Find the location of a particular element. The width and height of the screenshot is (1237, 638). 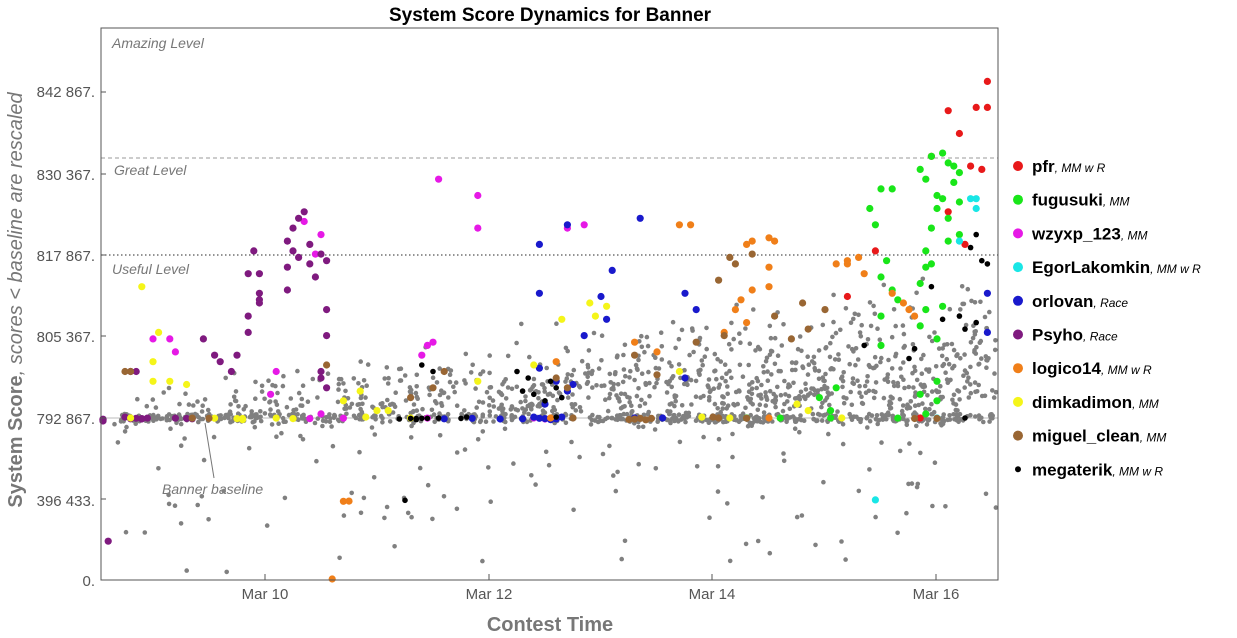

x-axis: Mar 10 Mar 12 Mar 14 Mar 16 is located at coordinates (600, 588).